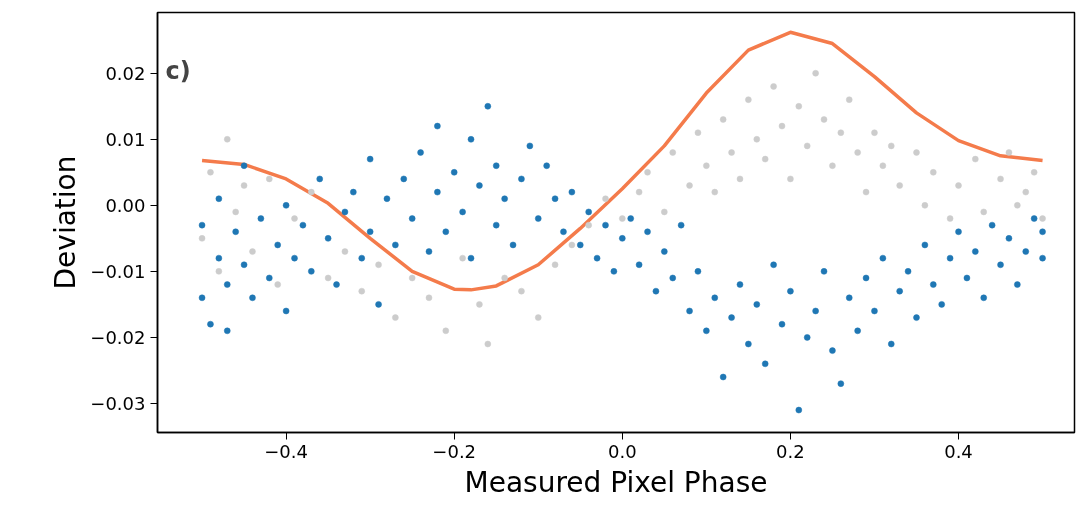 The height and width of the screenshot is (518, 1078). I want to click on y-tick-label: −0.03, so click(118, 403).